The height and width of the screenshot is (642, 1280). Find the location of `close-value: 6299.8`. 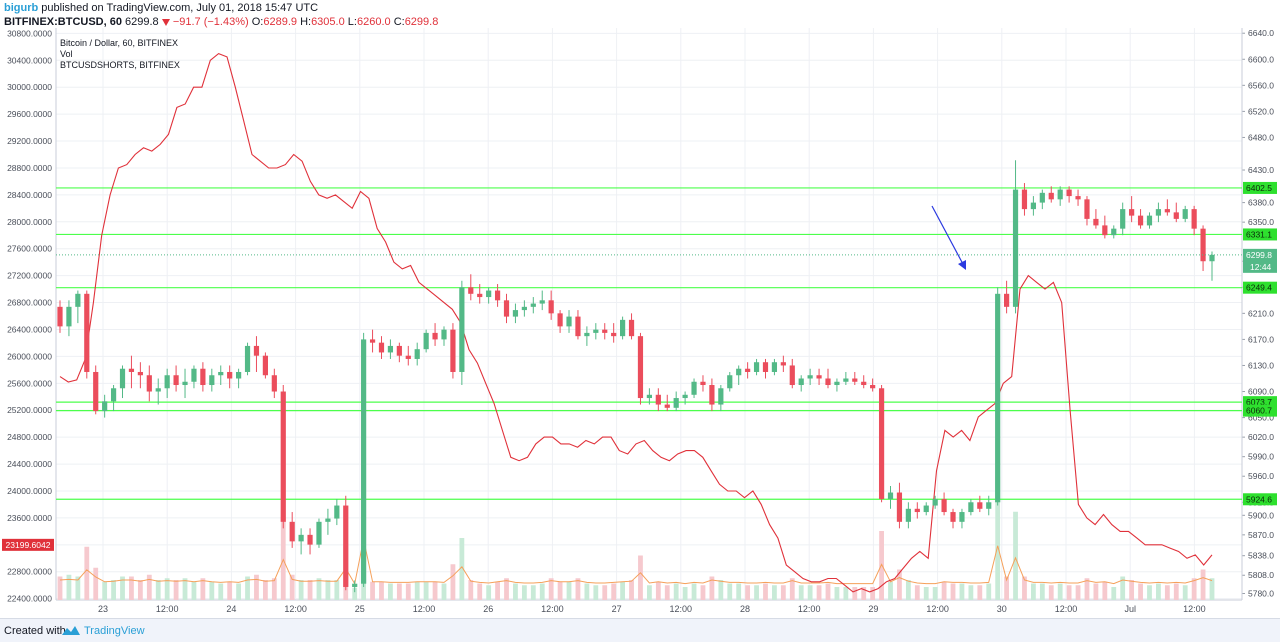

close-value: 6299.8 is located at coordinates (421, 22).